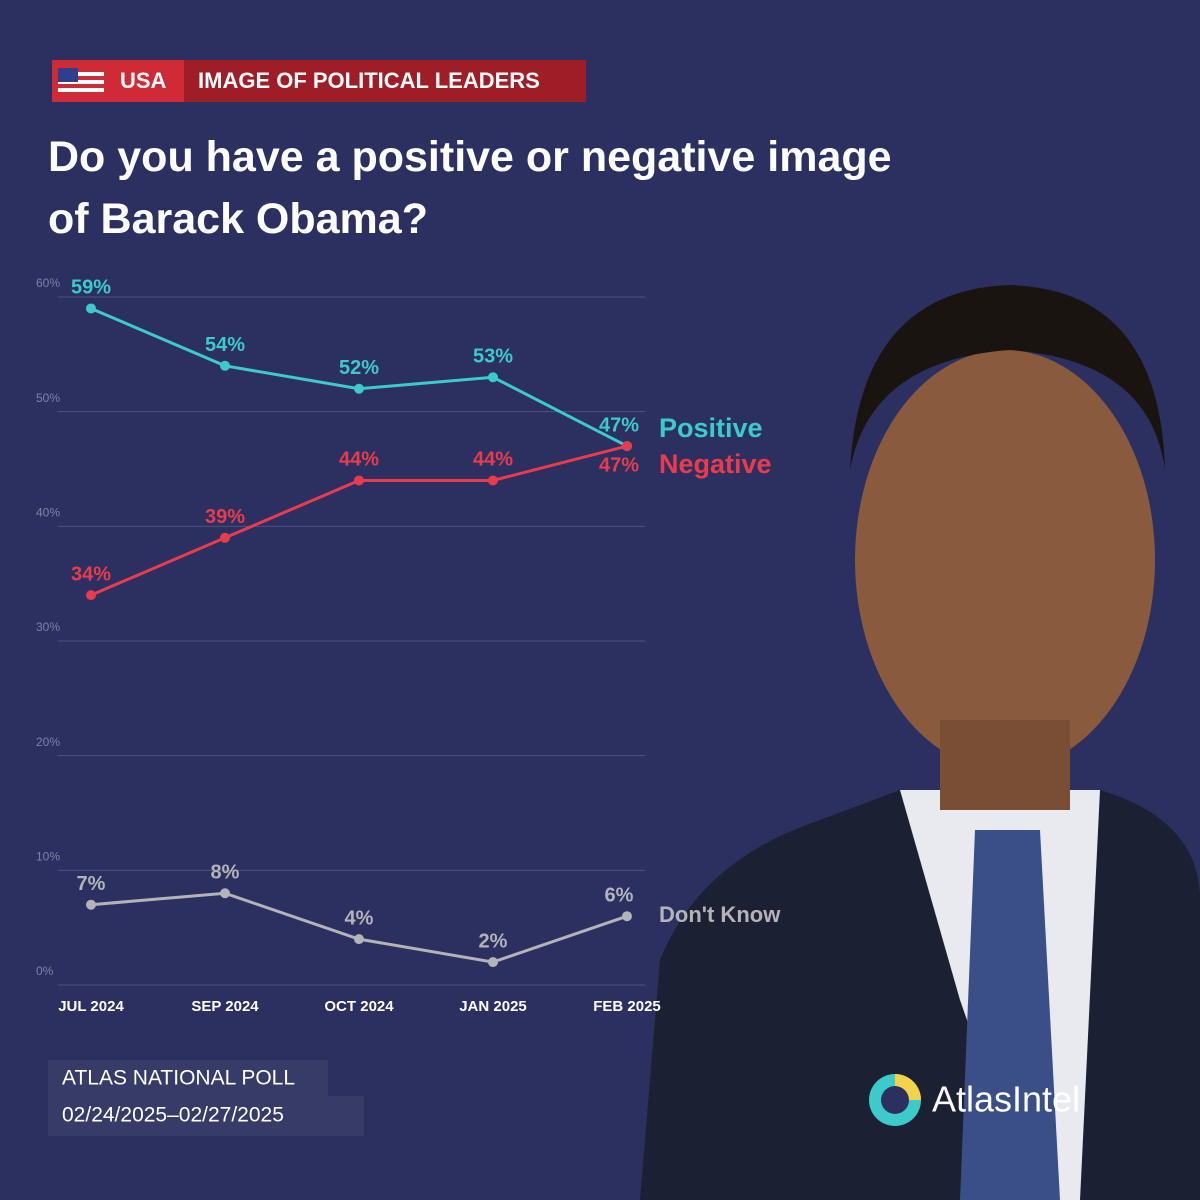 This screenshot has width=1200, height=1200. I want to click on section-tag, so click(385, 81).